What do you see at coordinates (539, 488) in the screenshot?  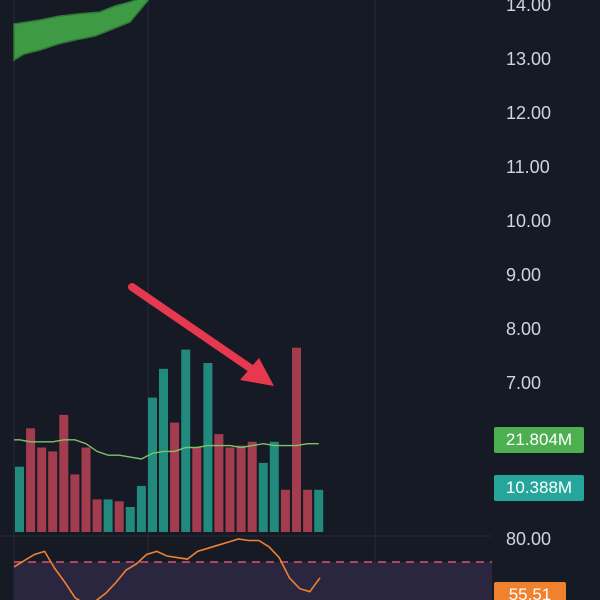 I see `volume-current-label: 10.388M` at bounding box center [539, 488].